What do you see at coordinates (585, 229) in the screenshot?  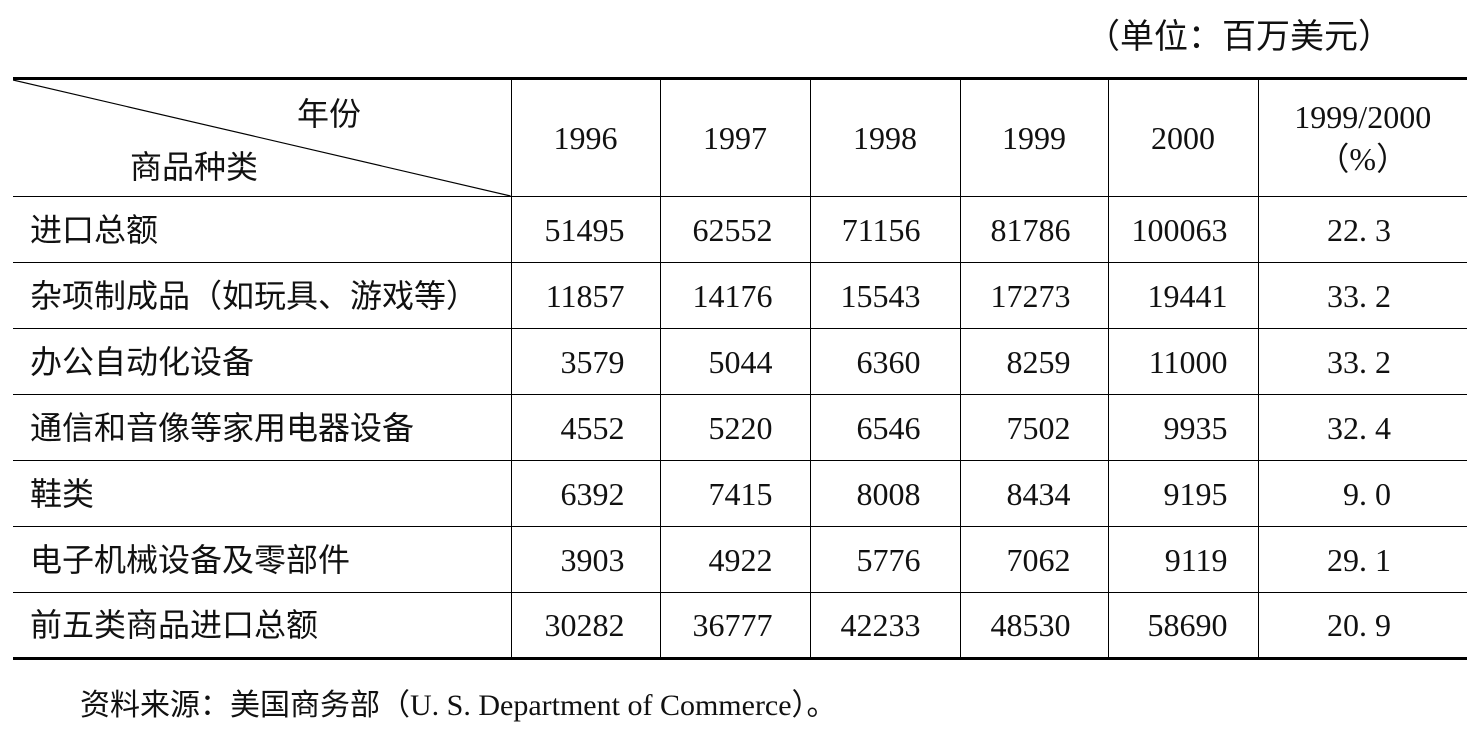 I see `cell-1996: 51495` at bounding box center [585, 229].